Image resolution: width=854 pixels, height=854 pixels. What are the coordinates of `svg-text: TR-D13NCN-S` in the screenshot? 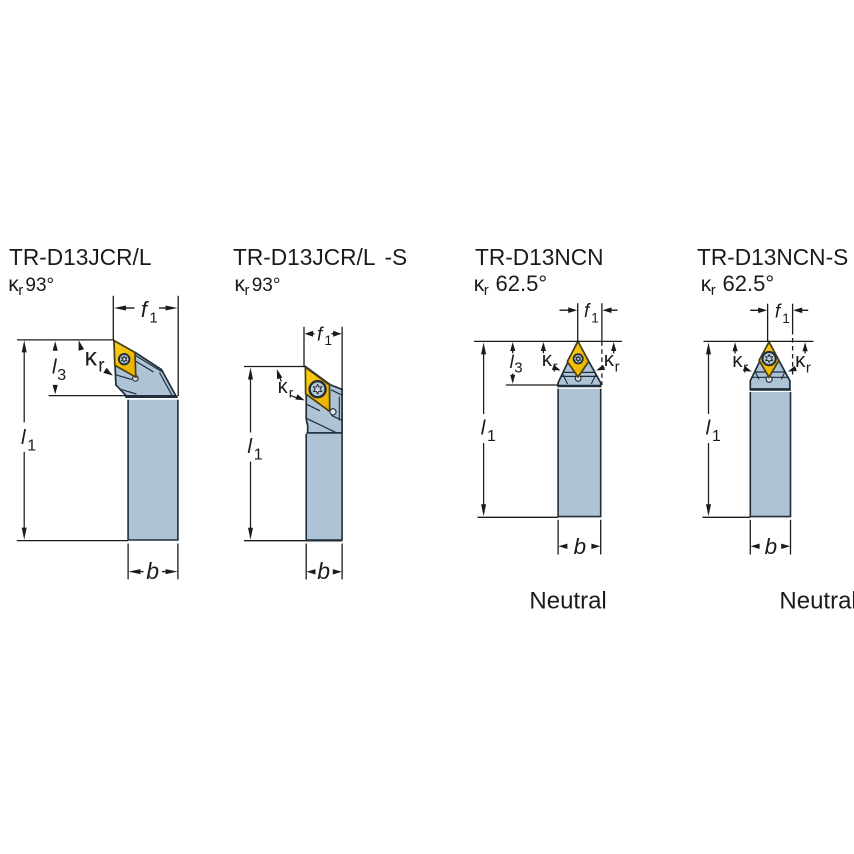 It's located at (772, 257).